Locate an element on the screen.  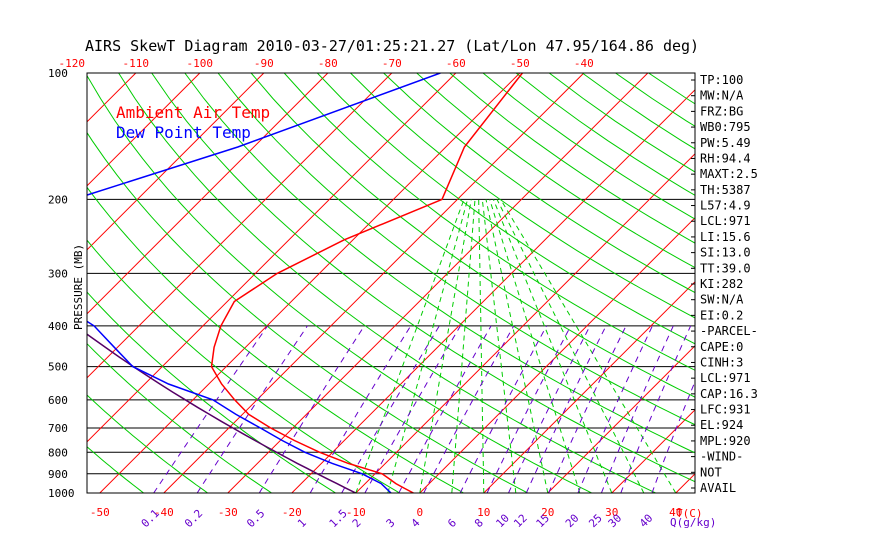
index-label: PW:5.49 is located at coordinates (725, 143).